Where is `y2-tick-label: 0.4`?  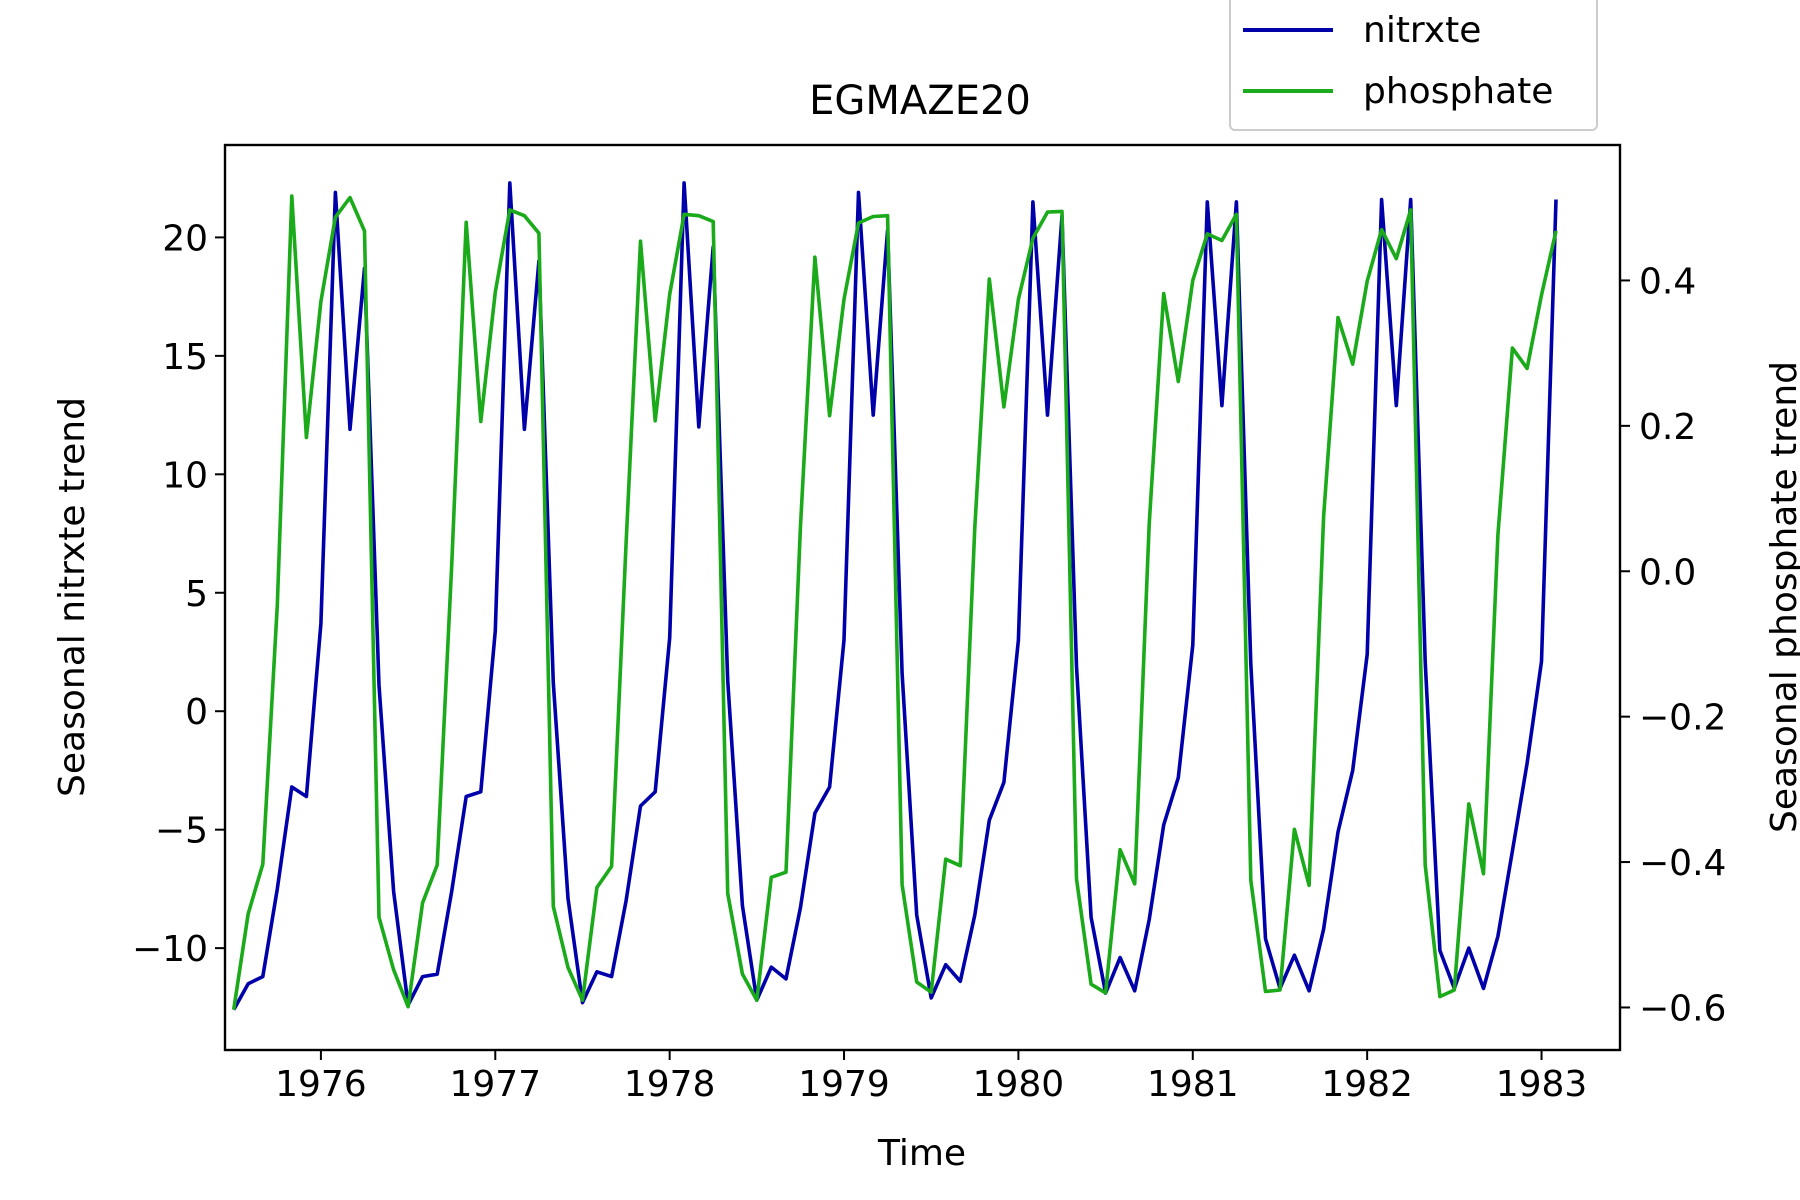
y2-tick-label: 0.4 is located at coordinates (1667, 281).